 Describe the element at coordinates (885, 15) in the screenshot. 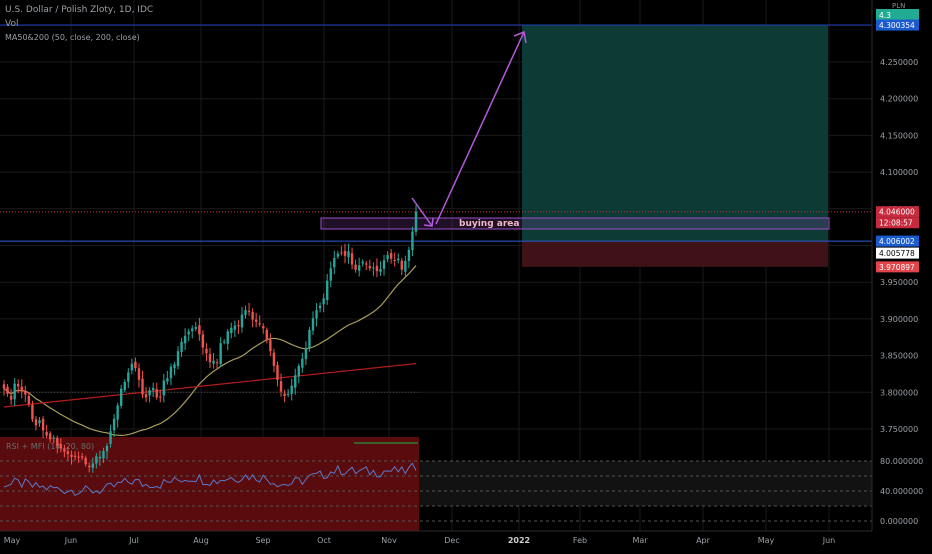

I see `top-tag: 4.3` at that location.